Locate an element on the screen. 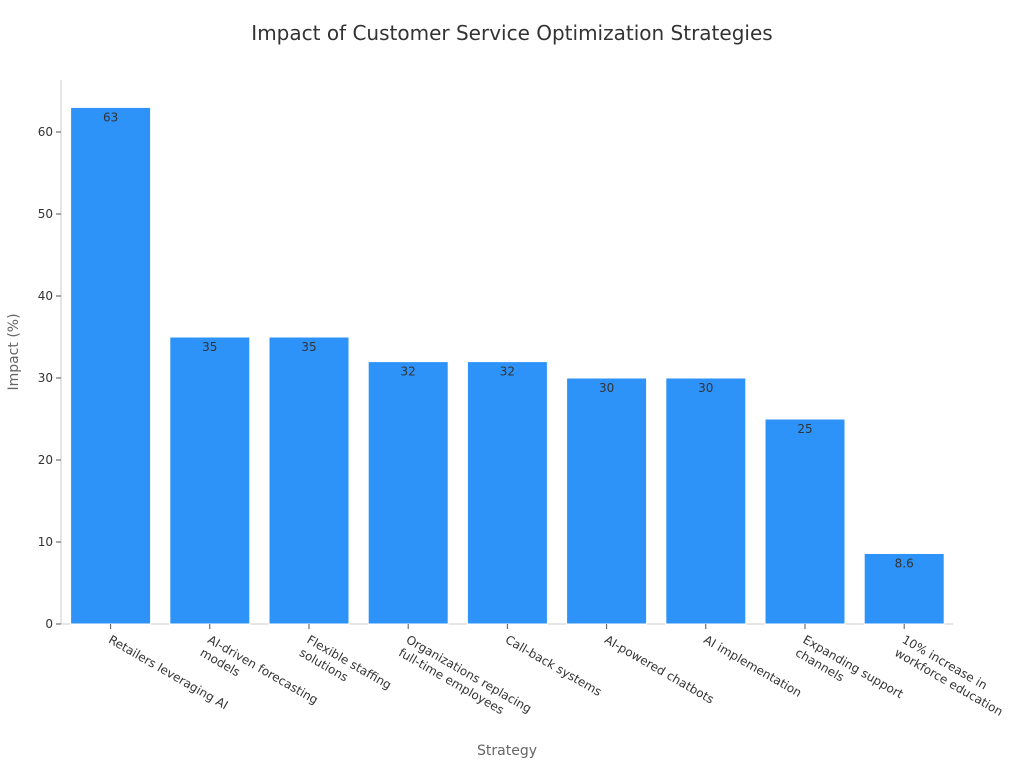 The image size is (1024, 768). bar-data-label: 63 is located at coordinates (110, 117).